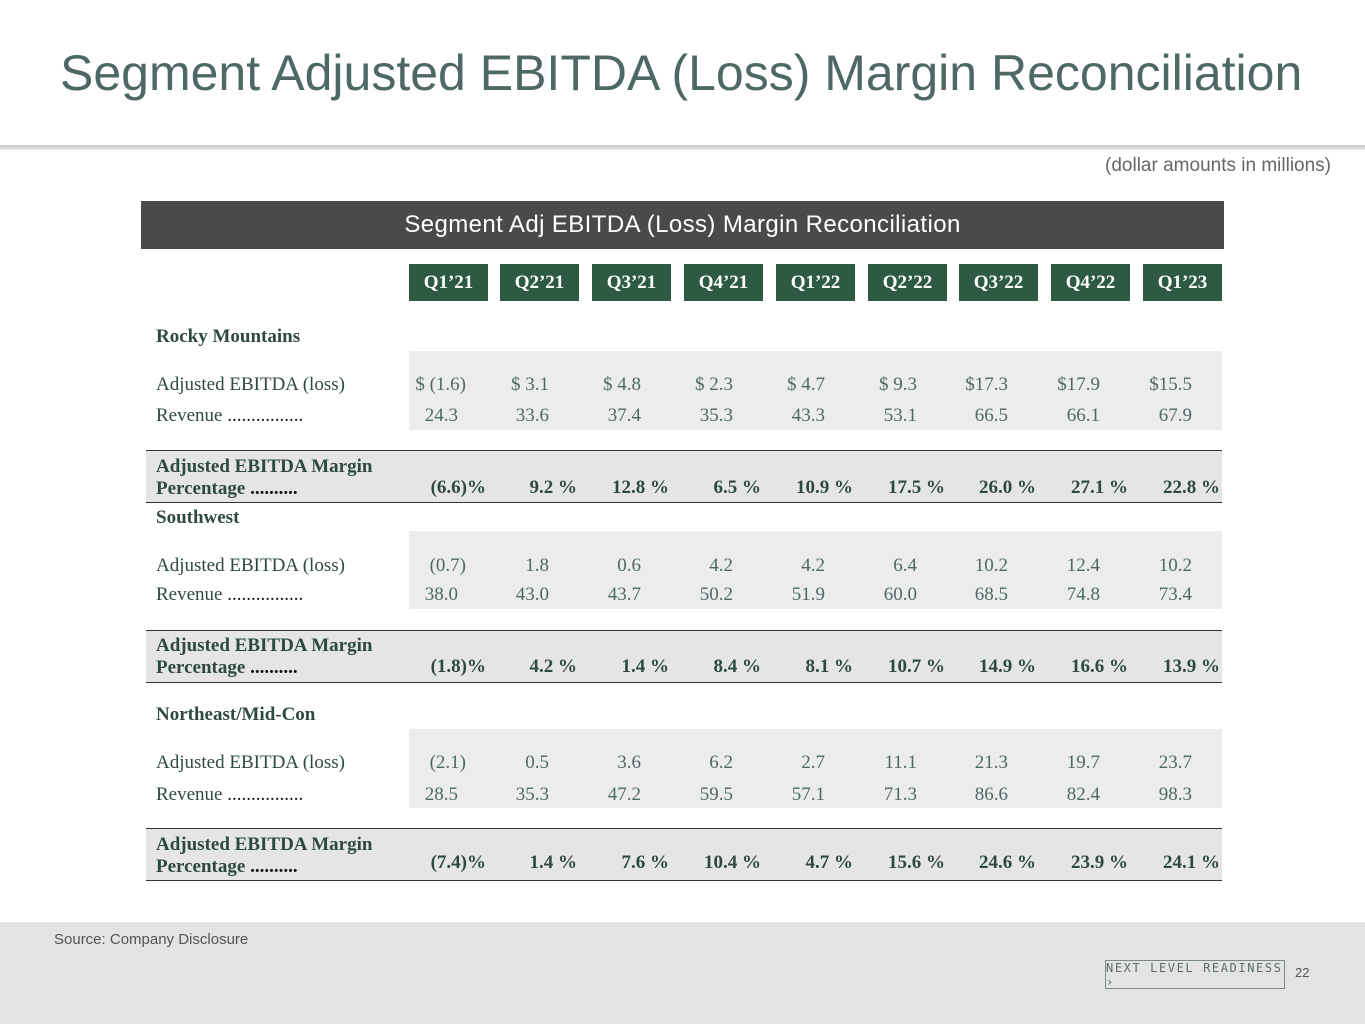 The height and width of the screenshot is (1024, 1365). Describe the element at coordinates (447, 565) in the screenshot. I see `ebitda-value: (0.7)` at that location.